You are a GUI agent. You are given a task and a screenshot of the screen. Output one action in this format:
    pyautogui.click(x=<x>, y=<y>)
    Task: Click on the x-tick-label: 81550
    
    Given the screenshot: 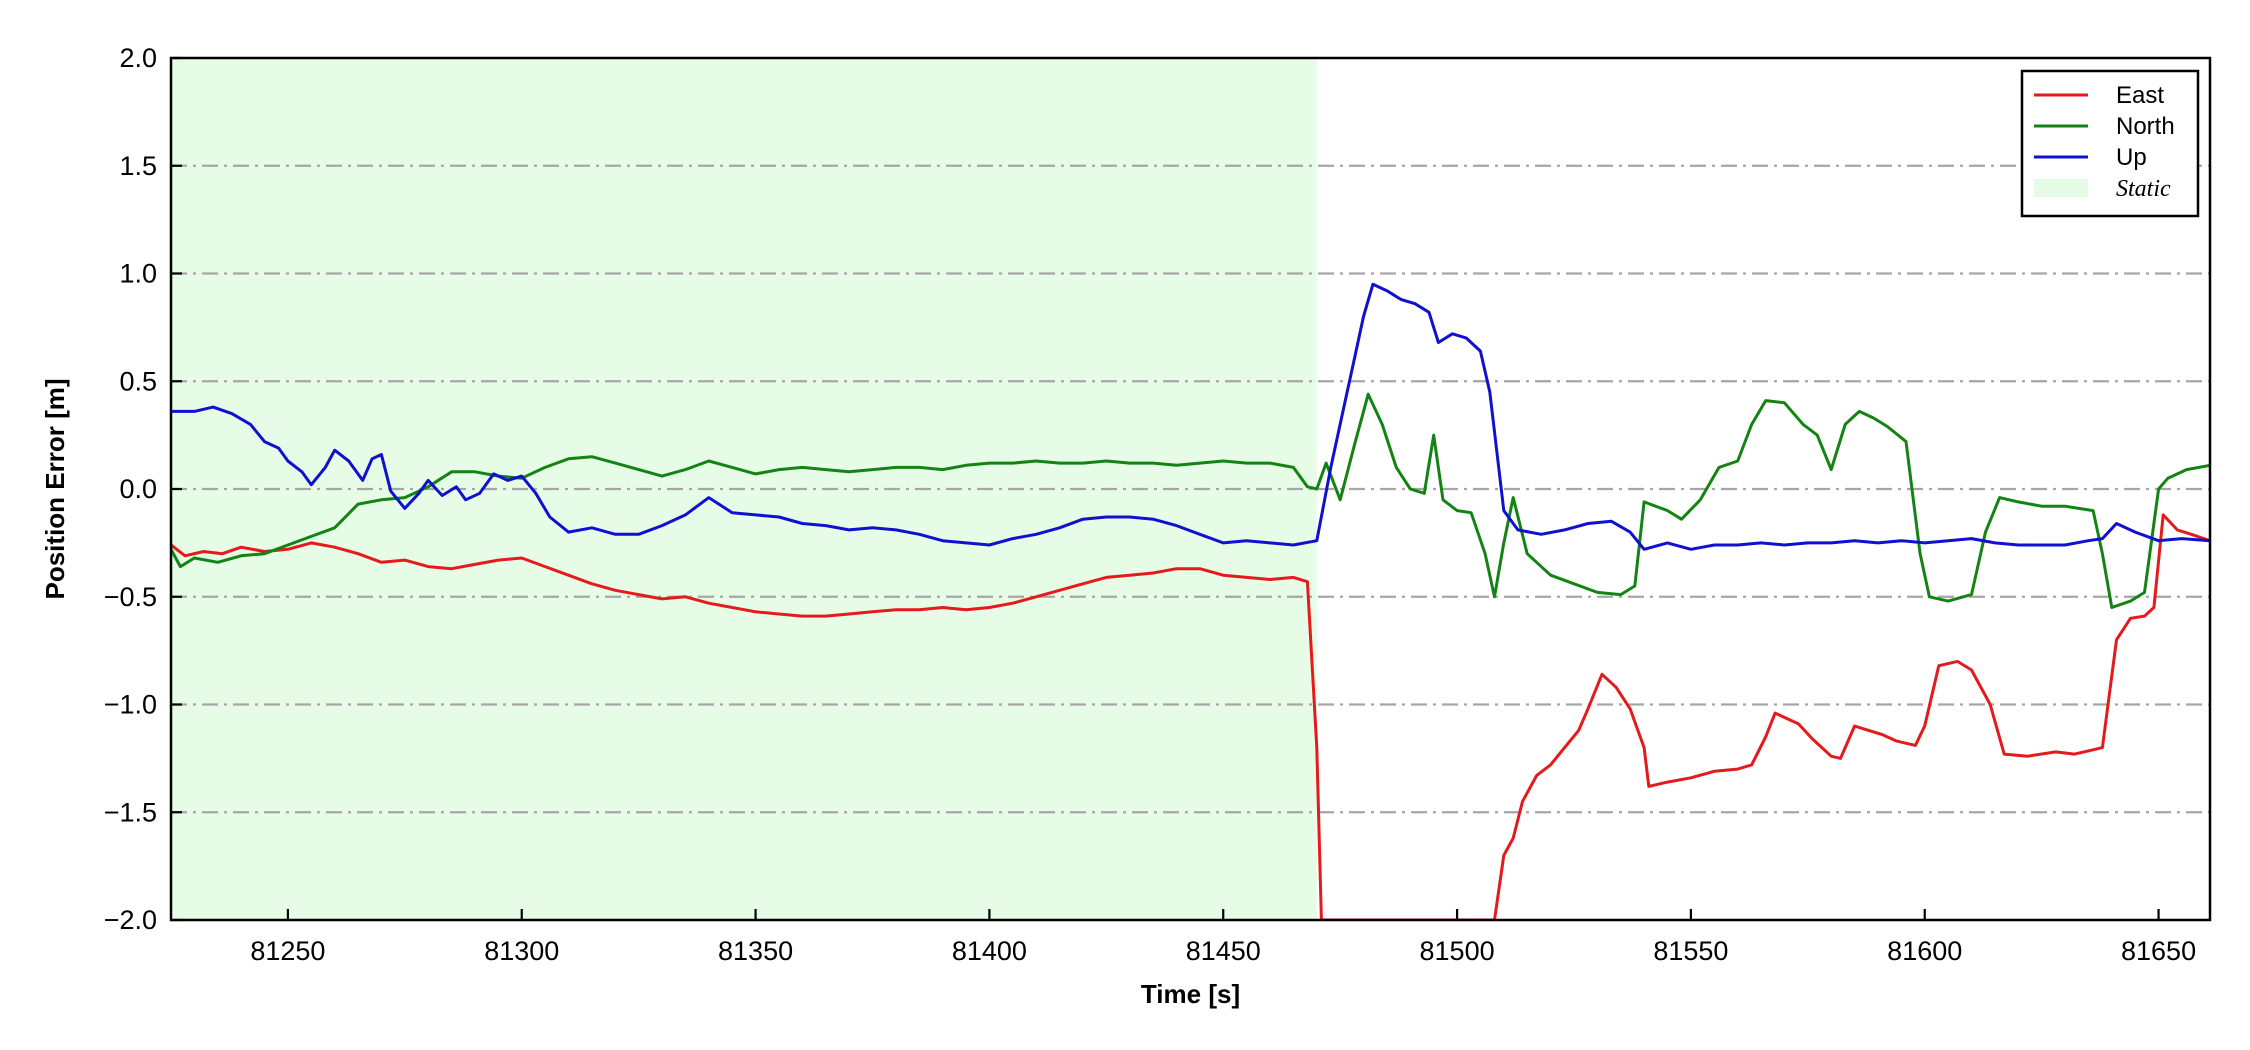 What is the action you would take?
    pyautogui.click(x=1690, y=951)
    